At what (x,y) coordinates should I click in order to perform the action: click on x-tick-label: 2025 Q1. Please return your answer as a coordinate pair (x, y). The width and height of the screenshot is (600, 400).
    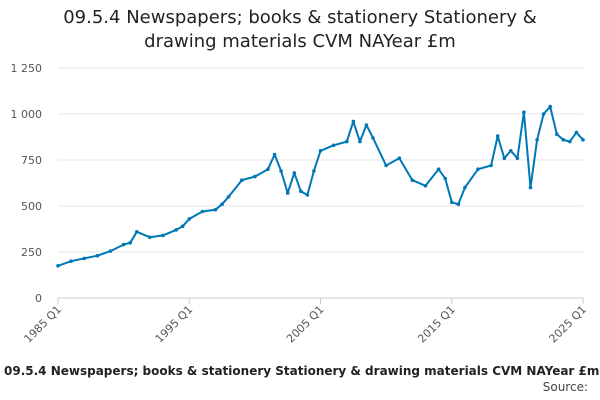
    Looking at the image, I should click on (568, 324).